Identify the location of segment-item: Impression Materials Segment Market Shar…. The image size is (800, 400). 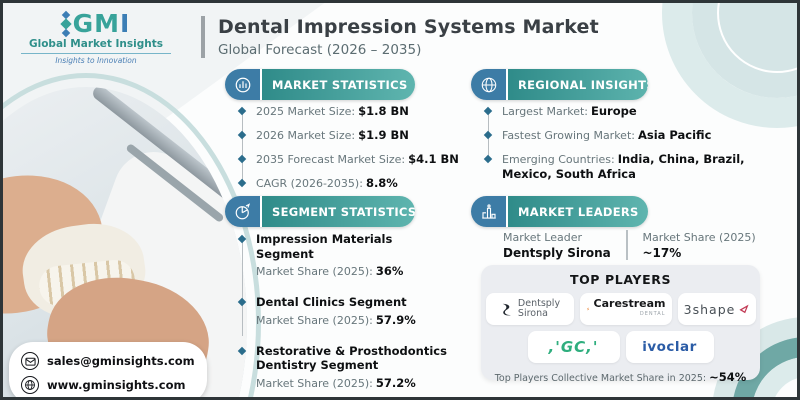
(346, 255).